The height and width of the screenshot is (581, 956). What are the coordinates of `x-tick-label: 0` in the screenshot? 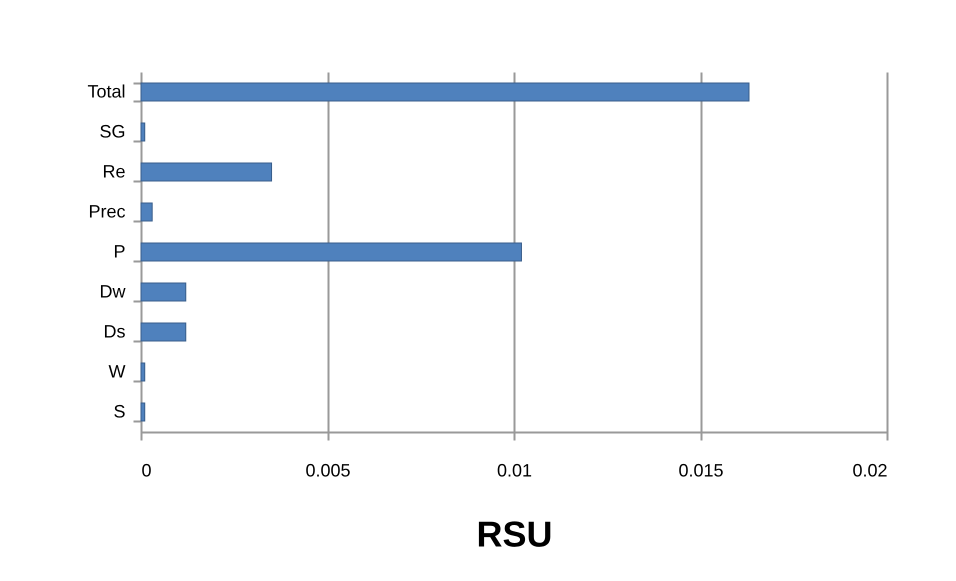 It's located at (147, 470).